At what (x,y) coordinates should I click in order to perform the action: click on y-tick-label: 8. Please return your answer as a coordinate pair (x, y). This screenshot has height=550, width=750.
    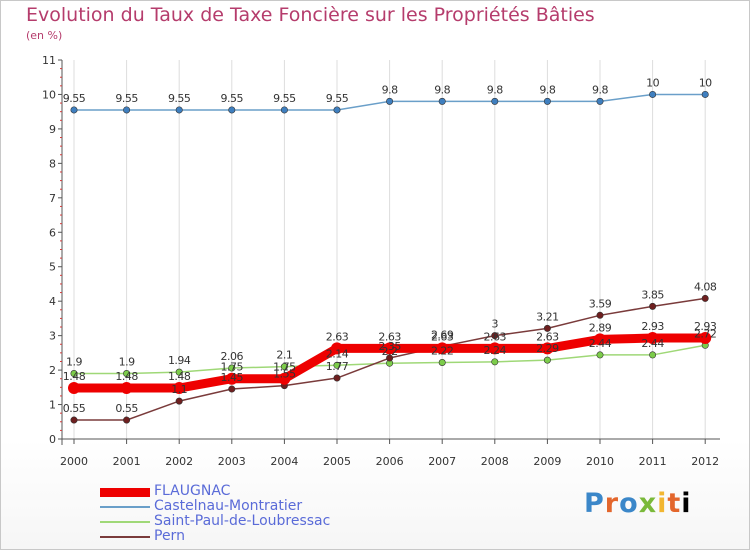
    Looking at the image, I should click on (52, 163).